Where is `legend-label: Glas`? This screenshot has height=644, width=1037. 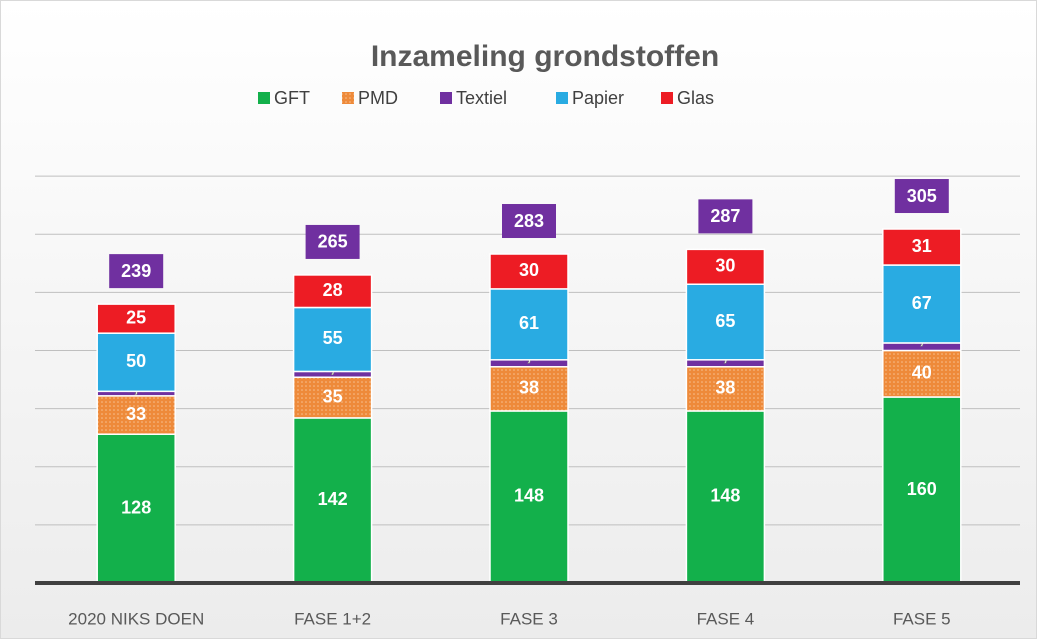
legend-label: Glas is located at coordinates (695, 98).